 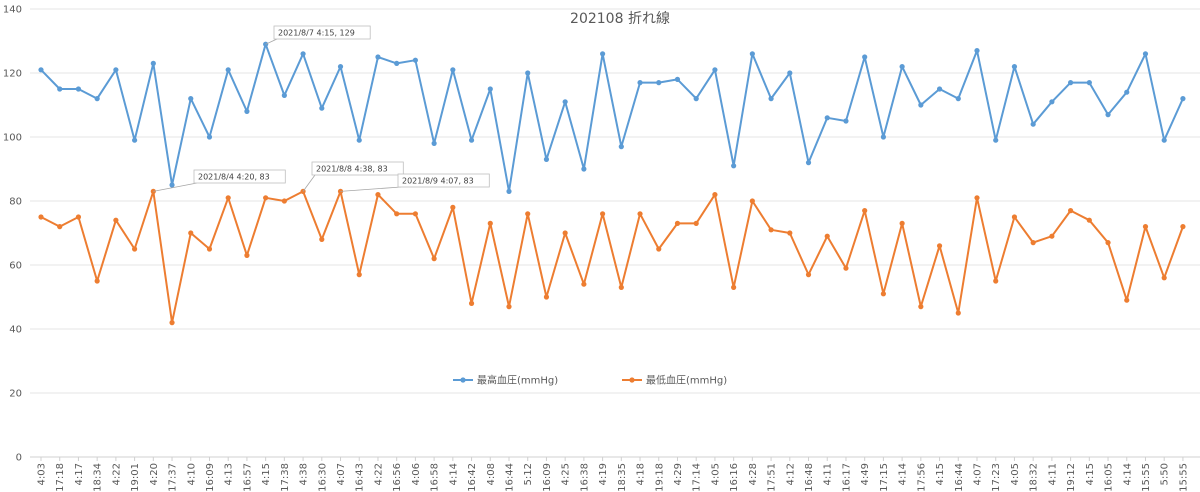 I want to click on x-tick-label: 19:12, so click(x=1071, y=477).